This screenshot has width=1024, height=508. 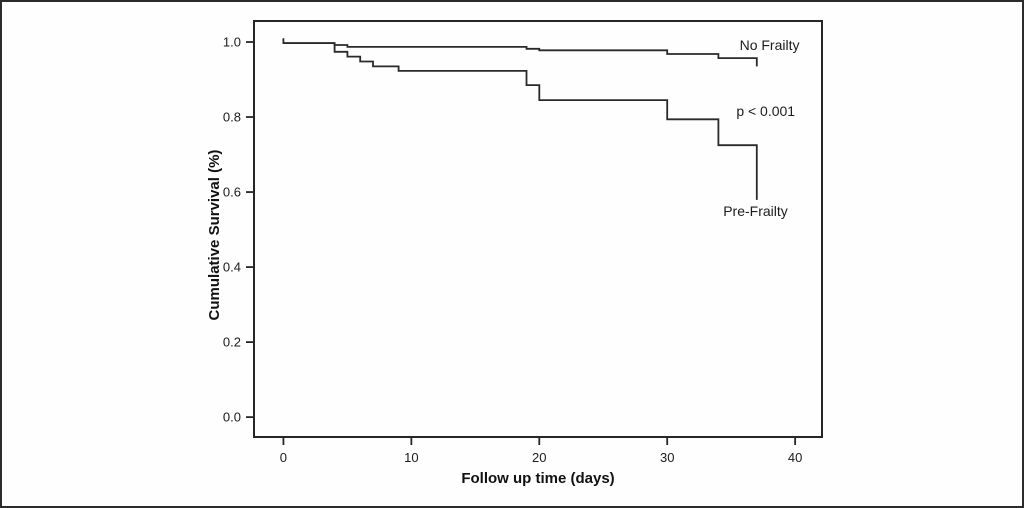 I want to click on x-axis-ticks: 0 10 20 30 40, so click(x=541, y=451).